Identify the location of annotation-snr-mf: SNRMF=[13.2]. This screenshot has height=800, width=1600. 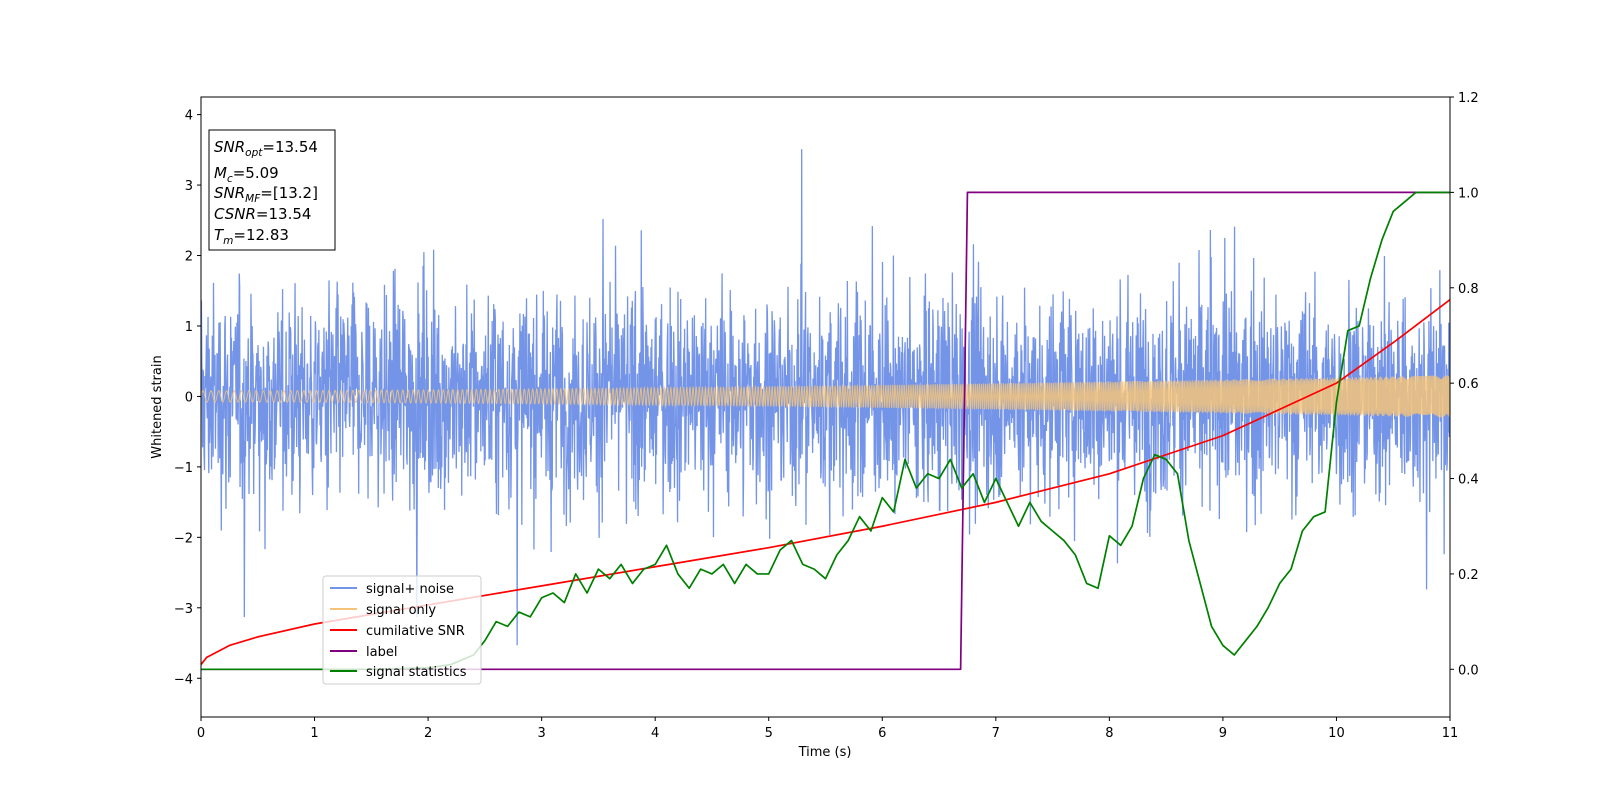
(266, 194).